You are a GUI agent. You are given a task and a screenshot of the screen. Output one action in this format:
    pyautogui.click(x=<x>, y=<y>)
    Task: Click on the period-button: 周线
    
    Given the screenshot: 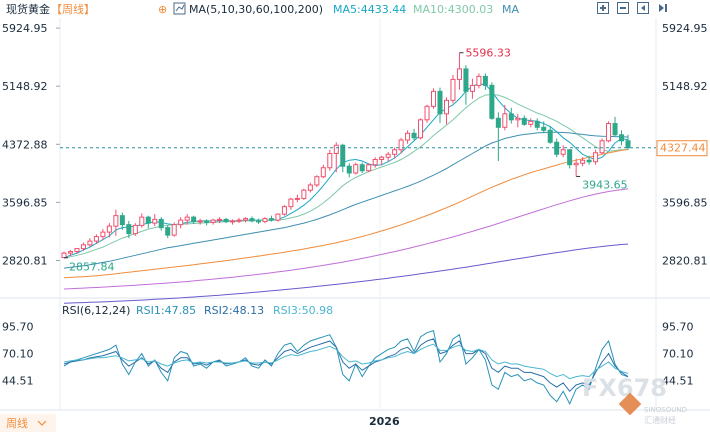 What is the action you would take?
    pyautogui.click(x=28, y=423)
    